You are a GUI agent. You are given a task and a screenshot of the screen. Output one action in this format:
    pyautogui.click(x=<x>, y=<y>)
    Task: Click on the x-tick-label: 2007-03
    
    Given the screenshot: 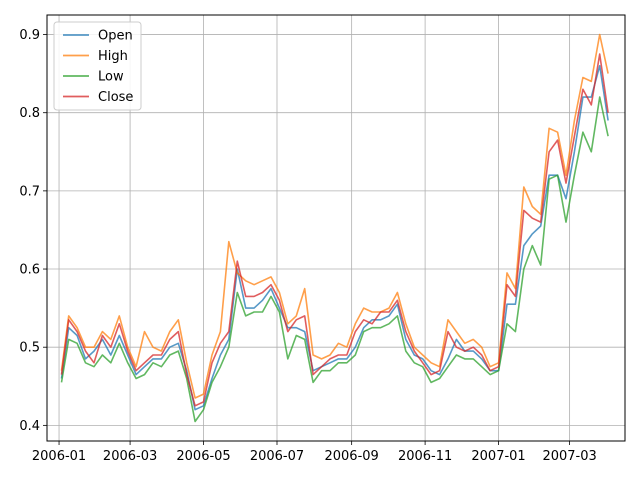 What is the action you would take?
    pyautogui.click(x=569, y=456)
    